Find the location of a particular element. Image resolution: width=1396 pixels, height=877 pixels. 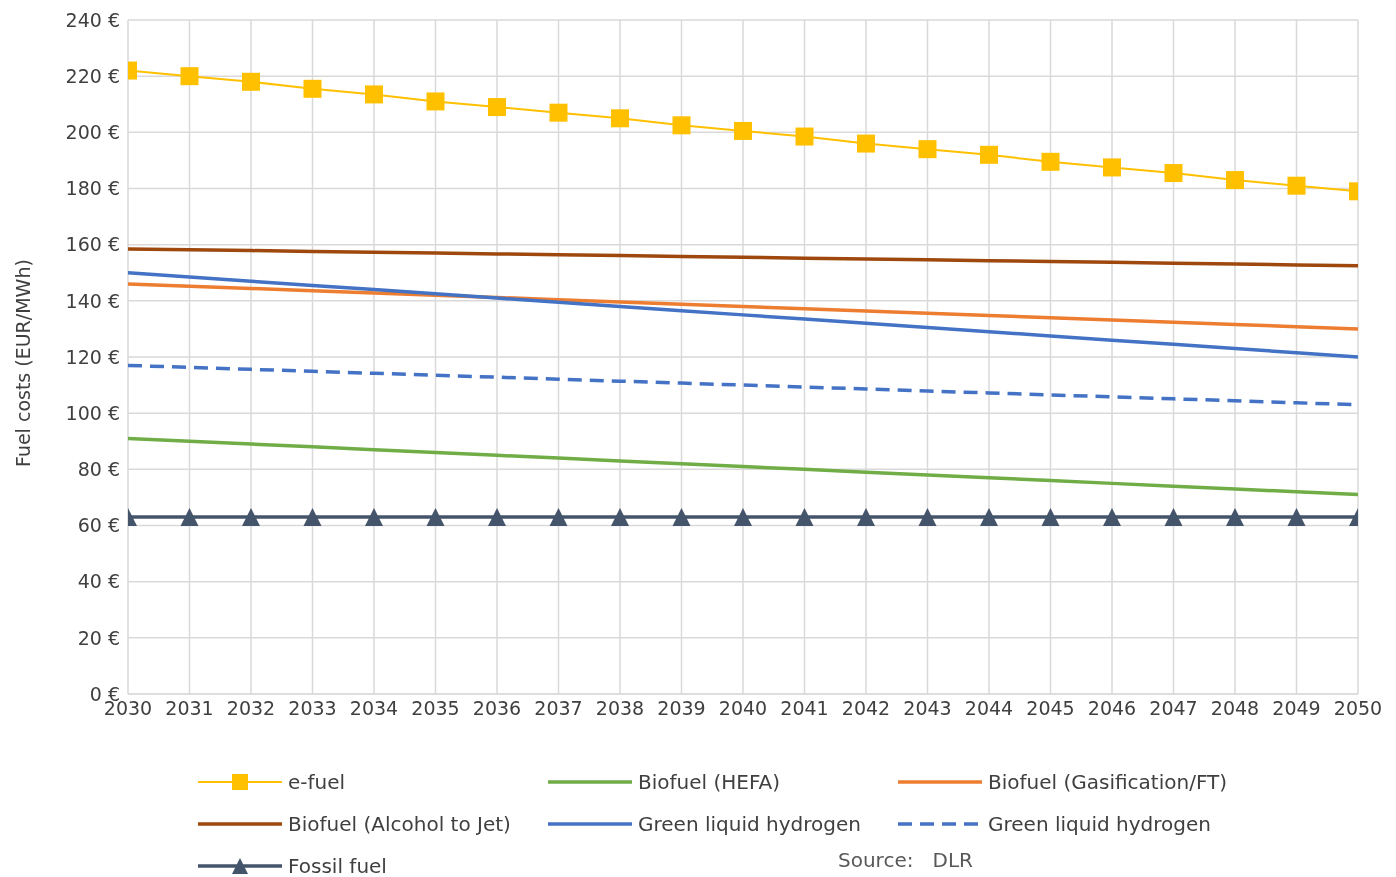

y-tick-label: 160 € is located at coordinates (92, 244).